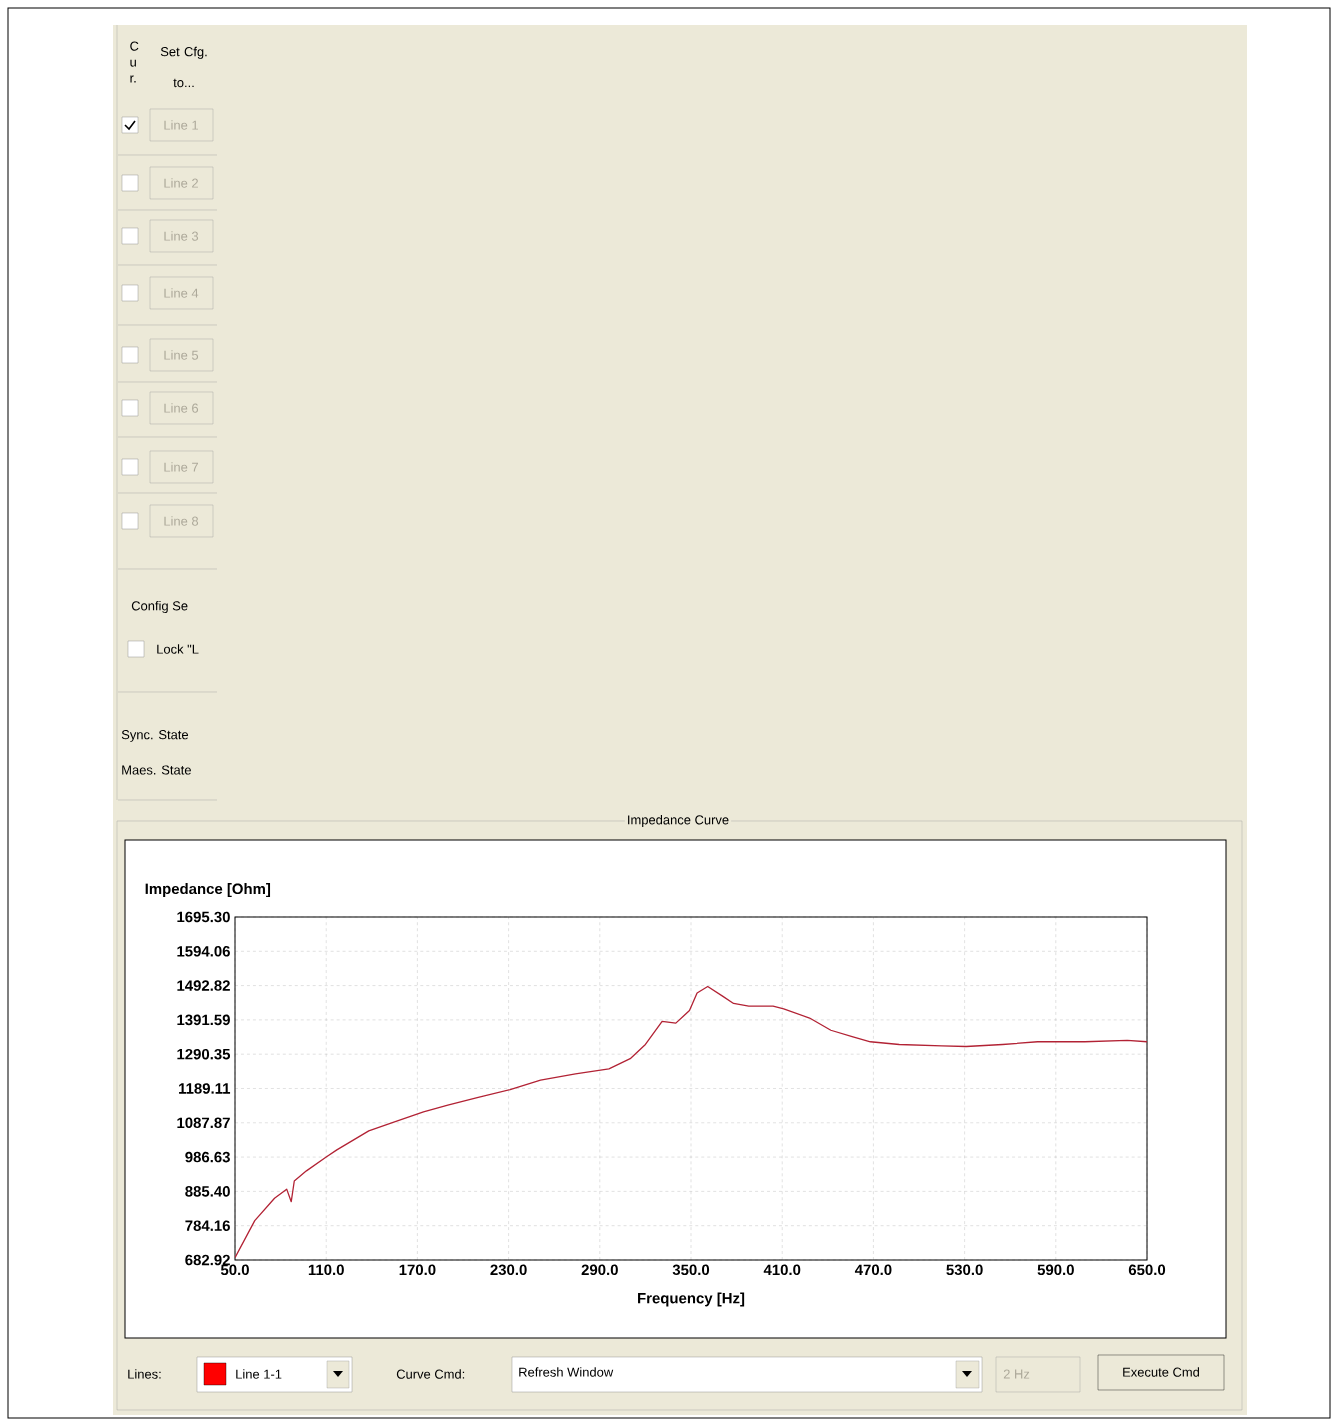  What do you see at coordinates (181, 355) in the screenshot?
I see `text: Line 5` at bounding box center [181, 355].